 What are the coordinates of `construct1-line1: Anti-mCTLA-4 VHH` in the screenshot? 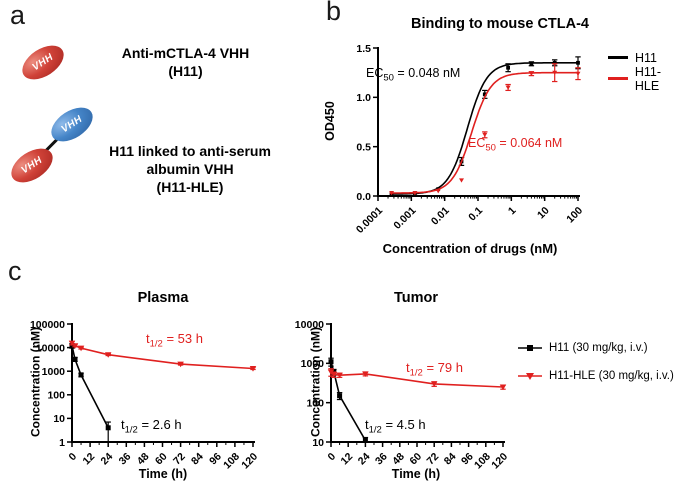 It's located at (185, 53).